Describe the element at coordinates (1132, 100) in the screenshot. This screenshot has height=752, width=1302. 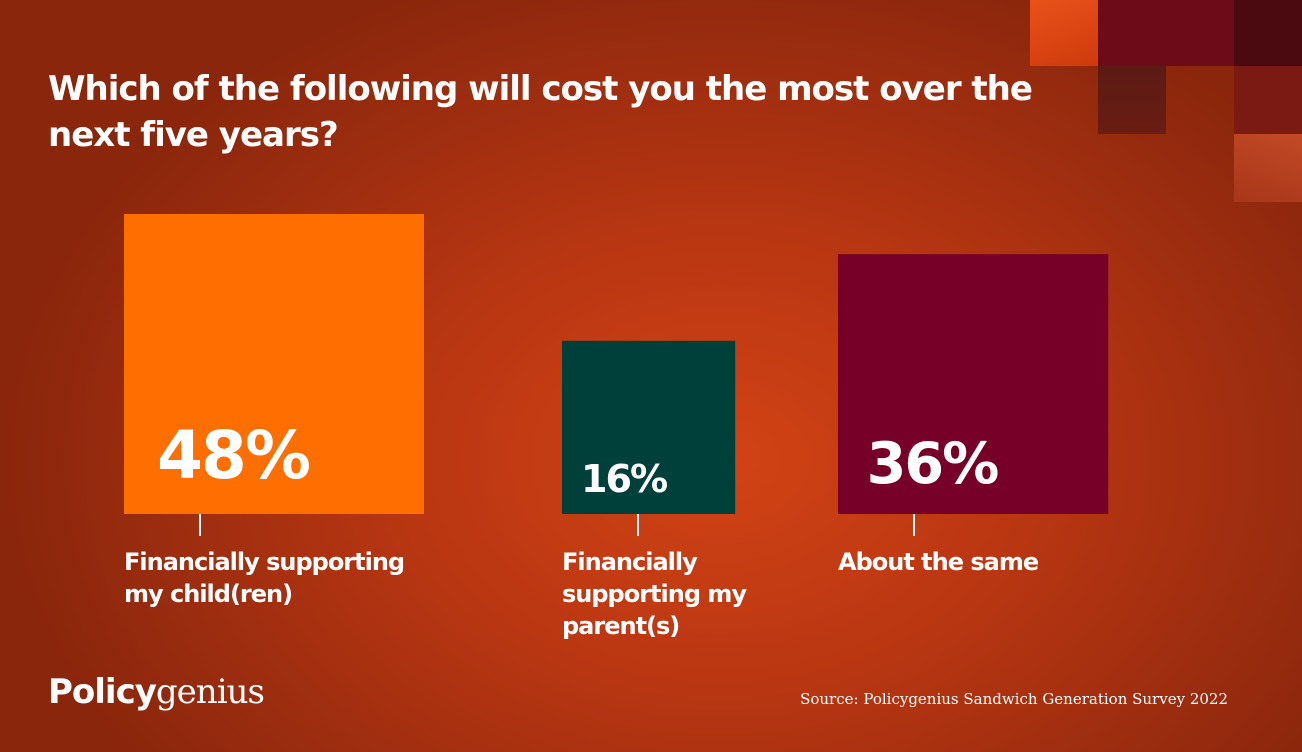
I see `deco-tile-maroon` at that location.